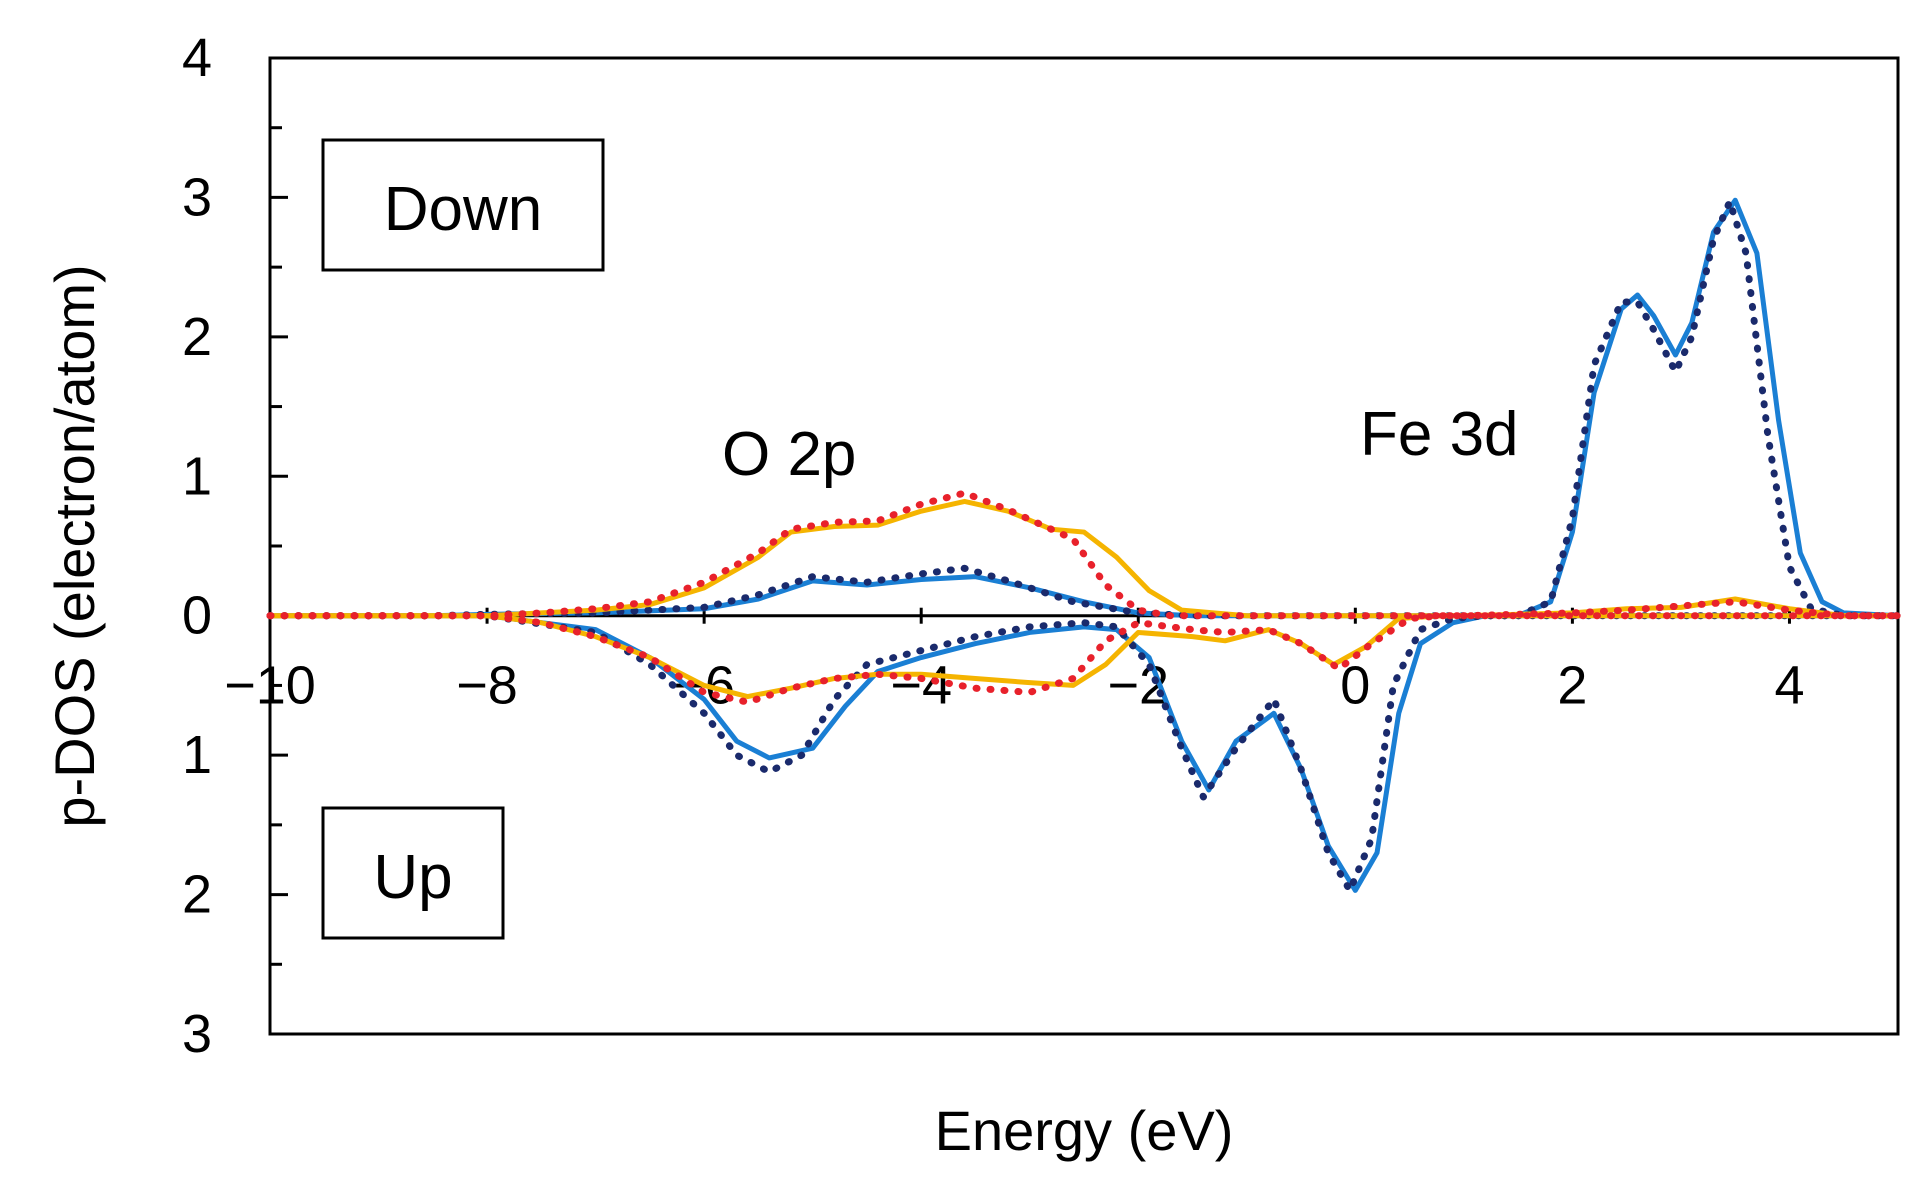 This screenshot has width=1925, height=1192. I want to click on x-tick-label: −10, so click(270, 686).